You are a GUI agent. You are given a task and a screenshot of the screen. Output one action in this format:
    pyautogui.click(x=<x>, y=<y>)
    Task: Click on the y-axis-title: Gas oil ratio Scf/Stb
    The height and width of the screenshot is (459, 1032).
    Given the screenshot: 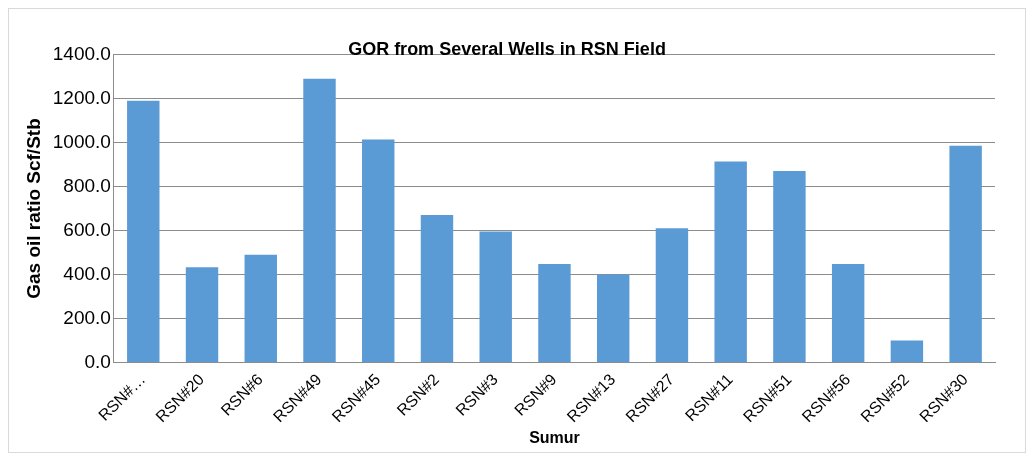 What is the action you would take?
    pyautogui.click(x=33, y=208)
    